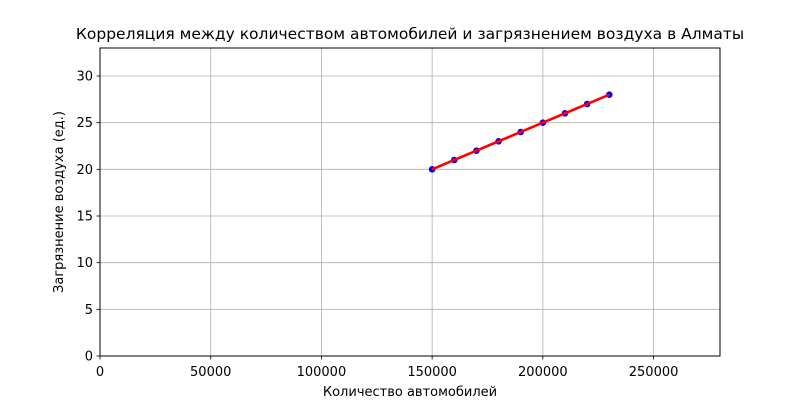  I want to click on y-tick-label: 20, so click(84, 170).